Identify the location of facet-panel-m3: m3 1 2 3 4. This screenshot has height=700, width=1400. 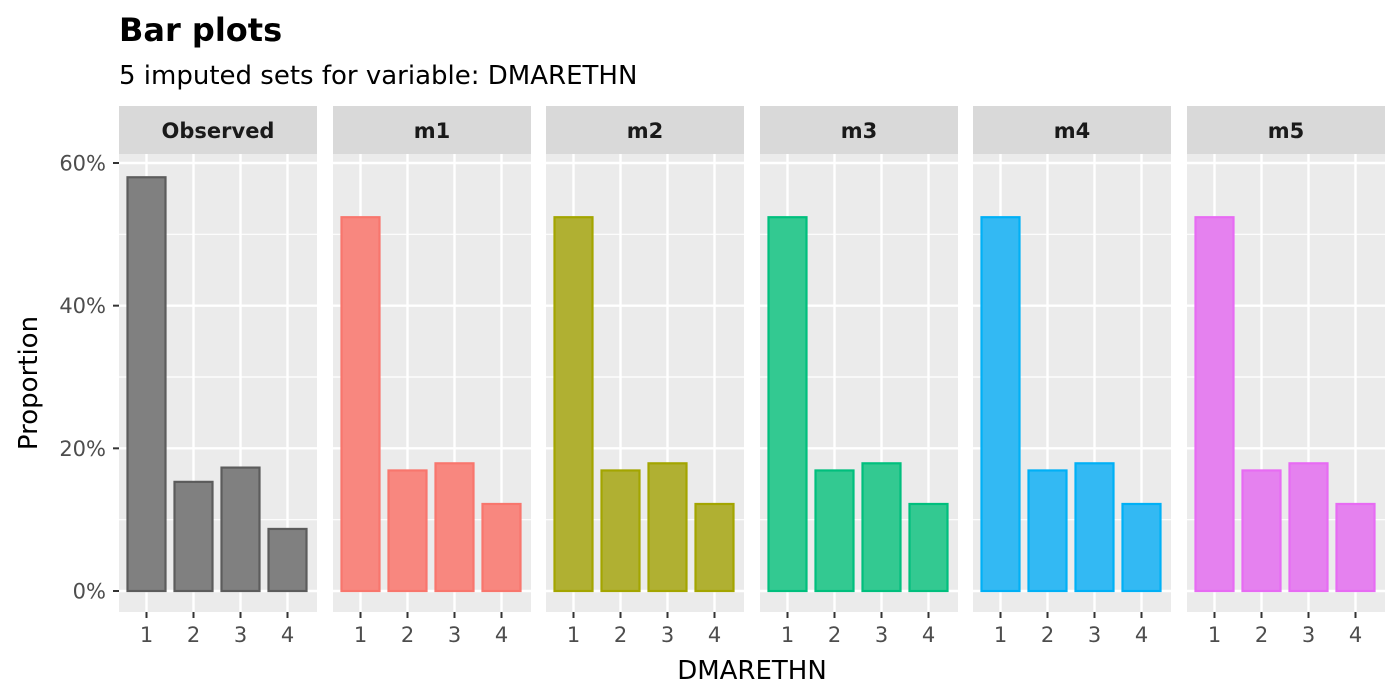
(859, 376).